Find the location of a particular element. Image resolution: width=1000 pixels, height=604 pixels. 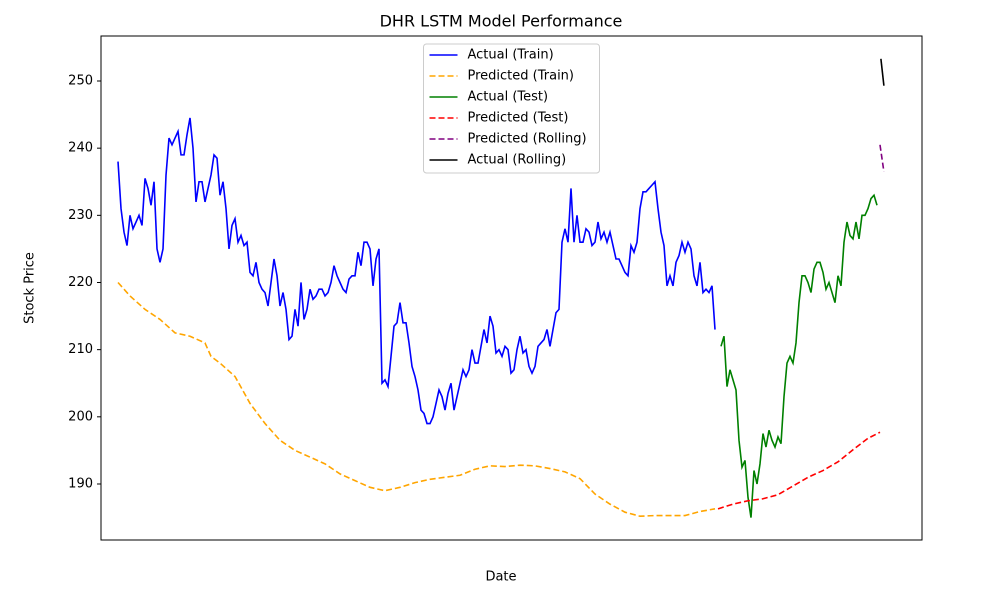

y-tick-label: 190 is located at coordinates (80, 483).